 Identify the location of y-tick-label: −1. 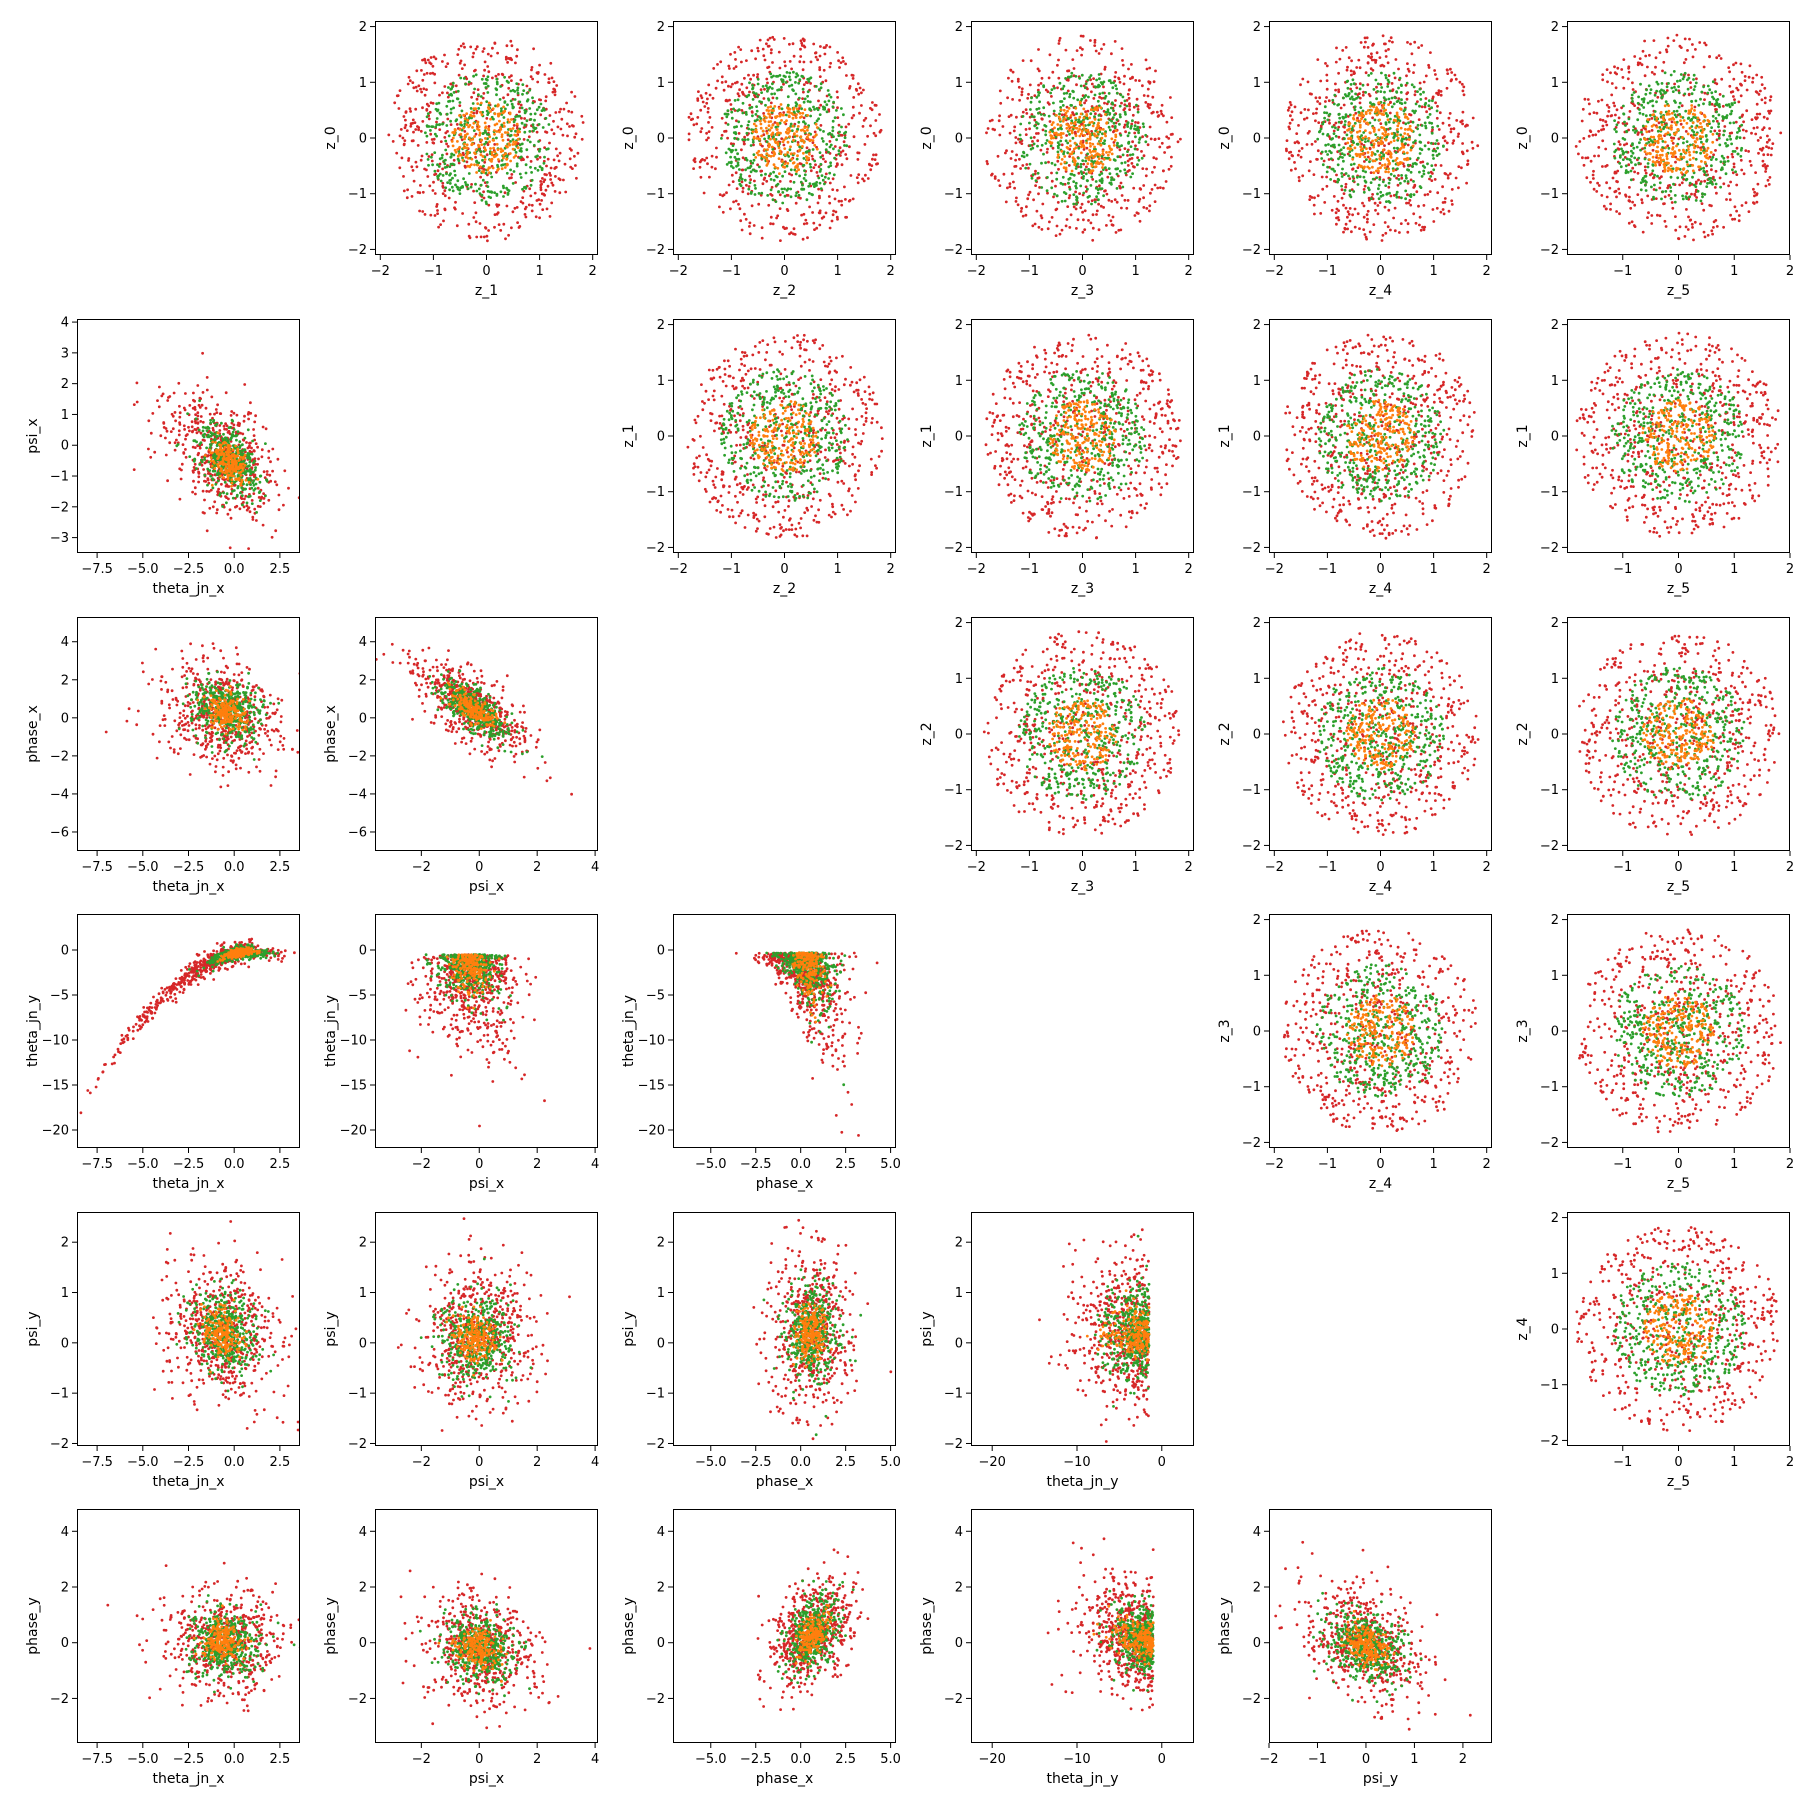
(357, 194).